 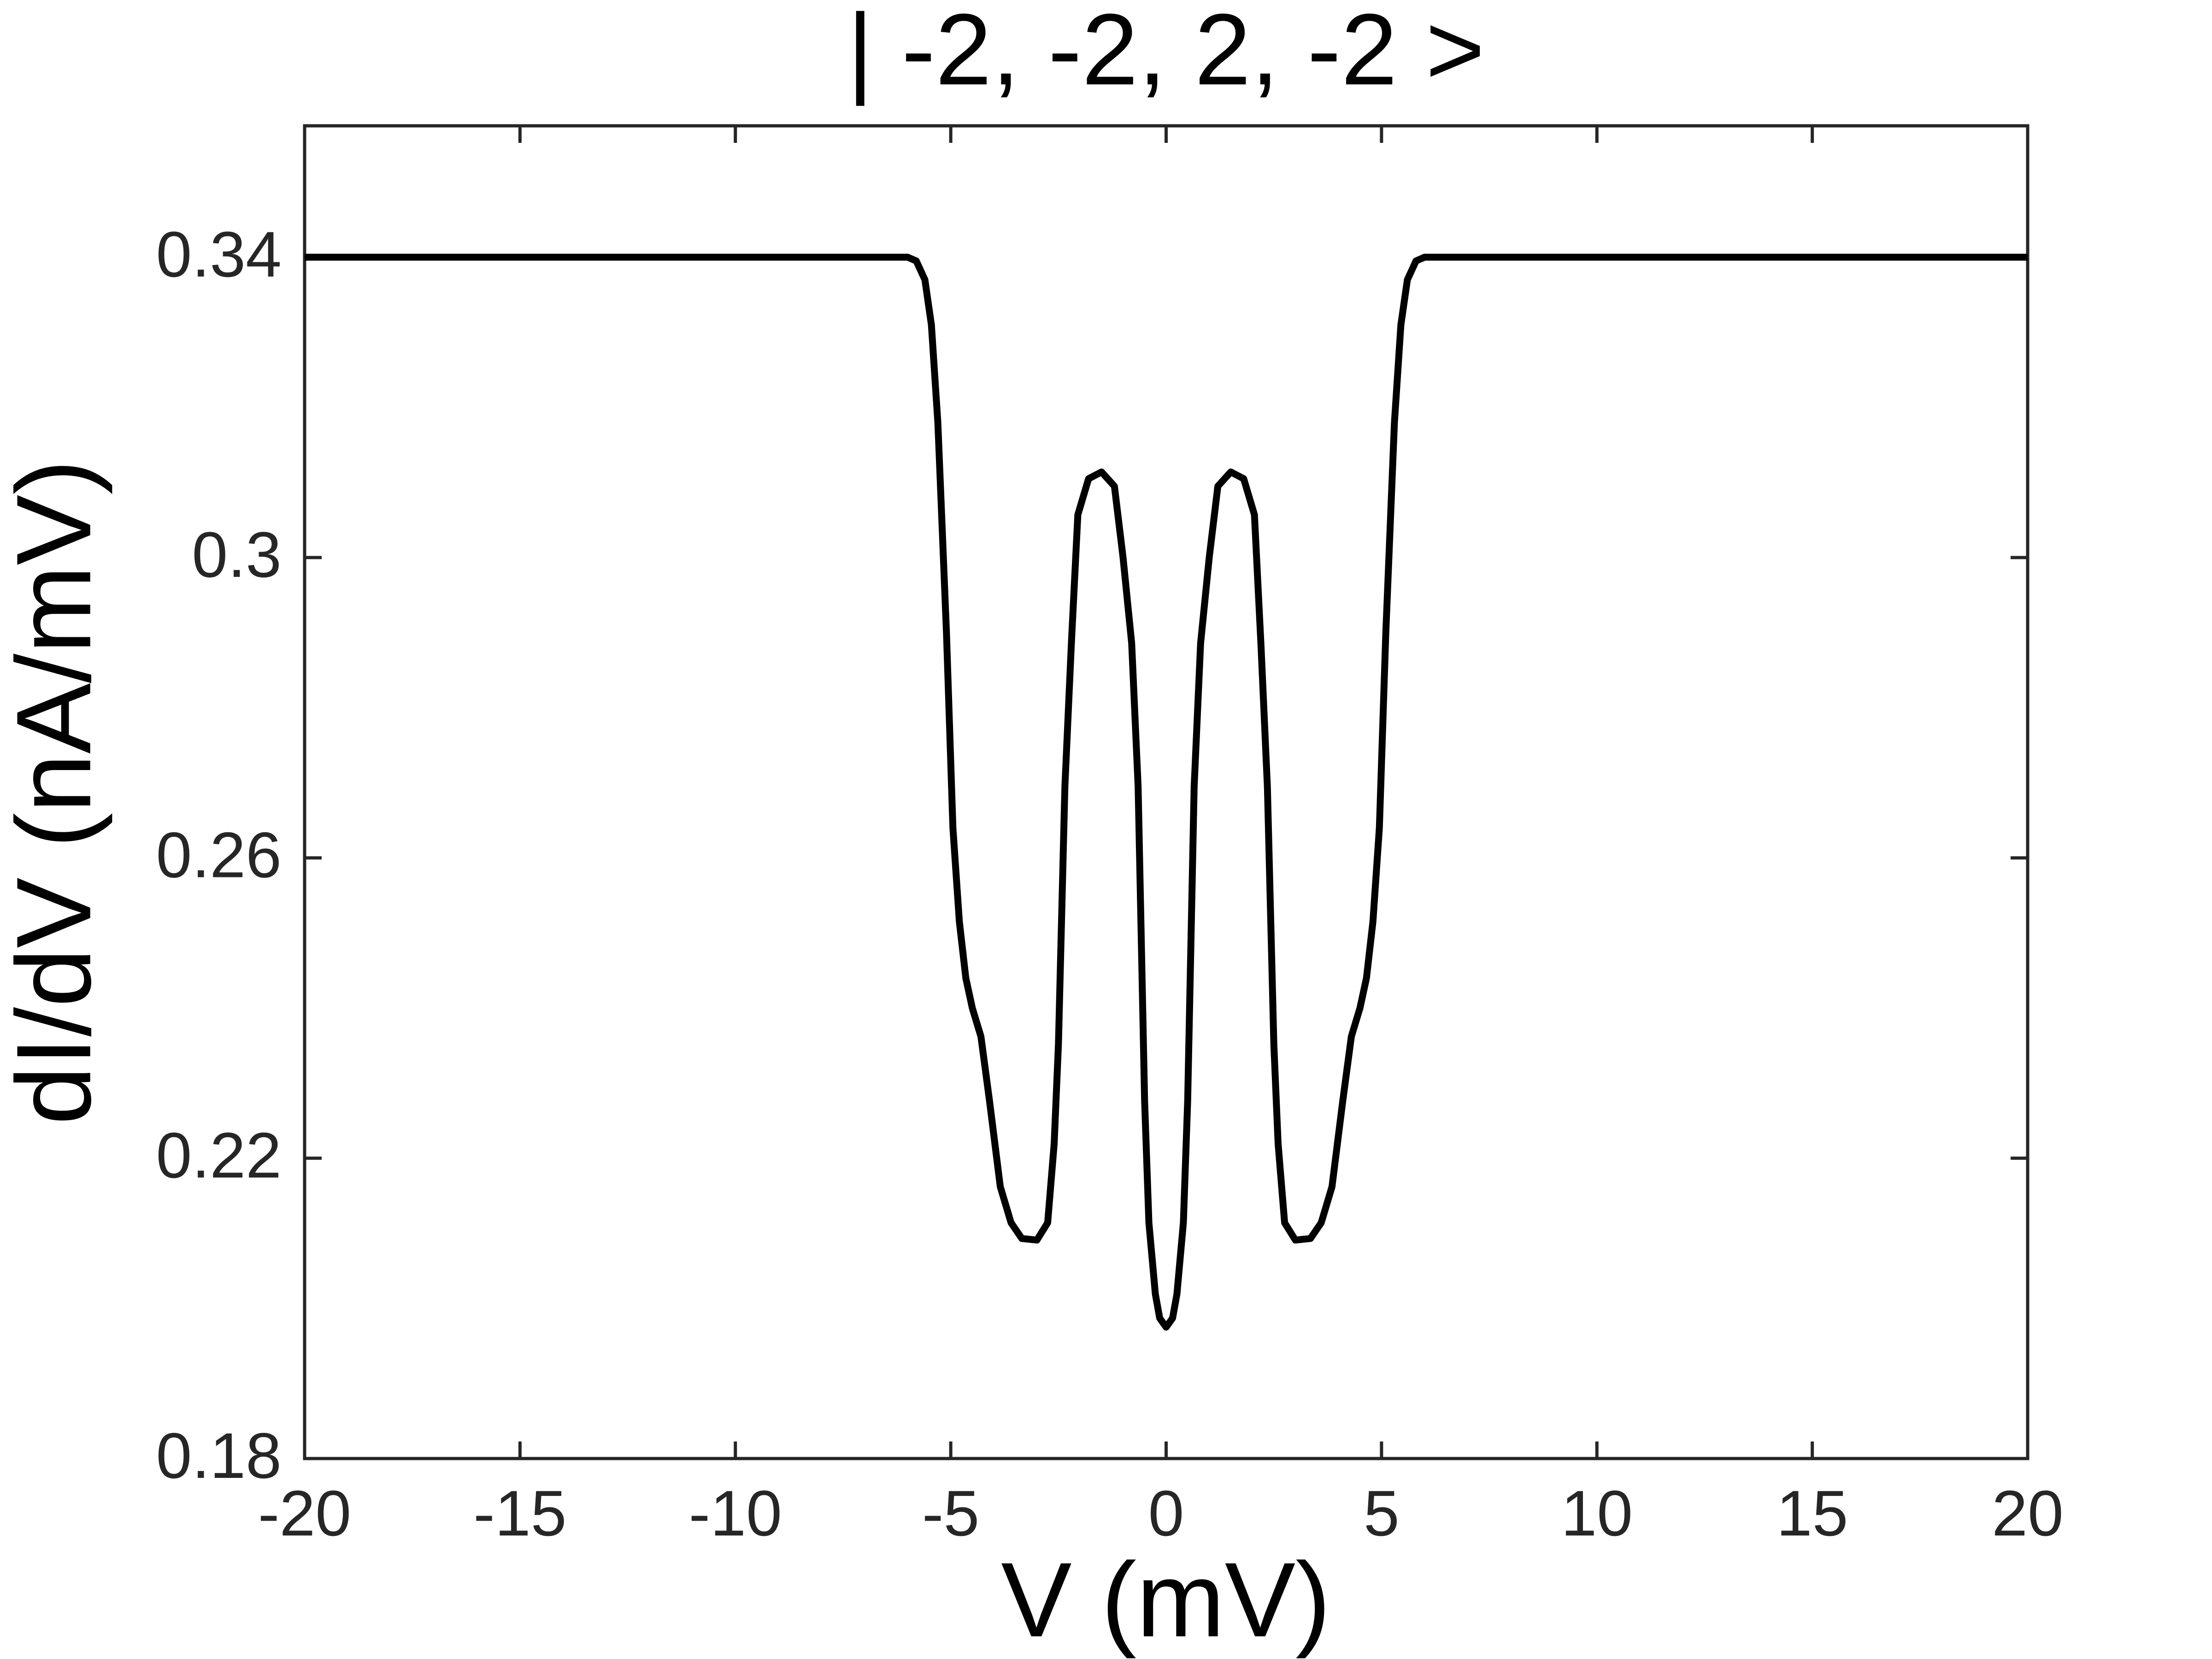 What do you see at coordinates (237, 554) in the screenshot?
I see `y-tick-label: 0.3` at bounding box center [237, 554].